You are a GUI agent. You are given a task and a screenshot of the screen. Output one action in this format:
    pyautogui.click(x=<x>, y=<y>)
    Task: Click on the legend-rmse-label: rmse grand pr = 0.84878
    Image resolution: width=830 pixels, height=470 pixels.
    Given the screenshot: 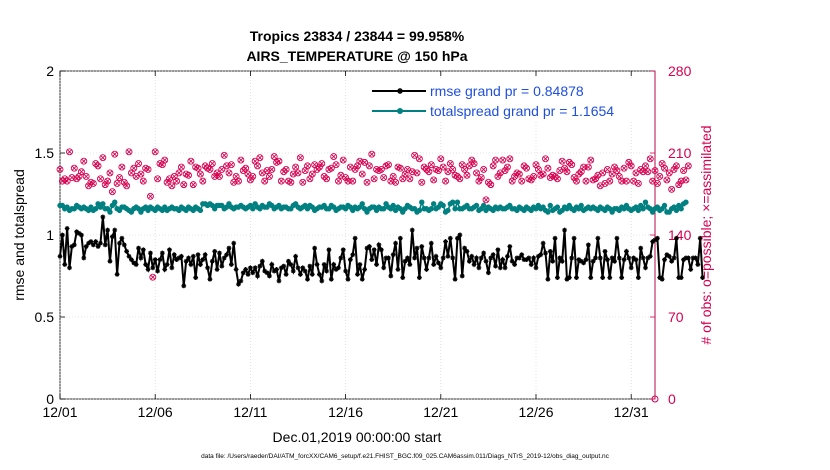 What is the action you would take?
    pyautogui.click(x=507, y=91)
    